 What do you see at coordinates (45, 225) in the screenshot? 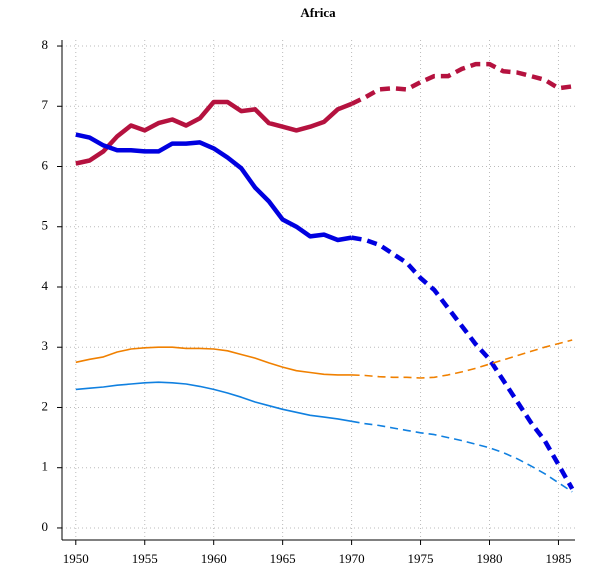
I see `y-tick-label: 5` at bounding box center [45, 225].